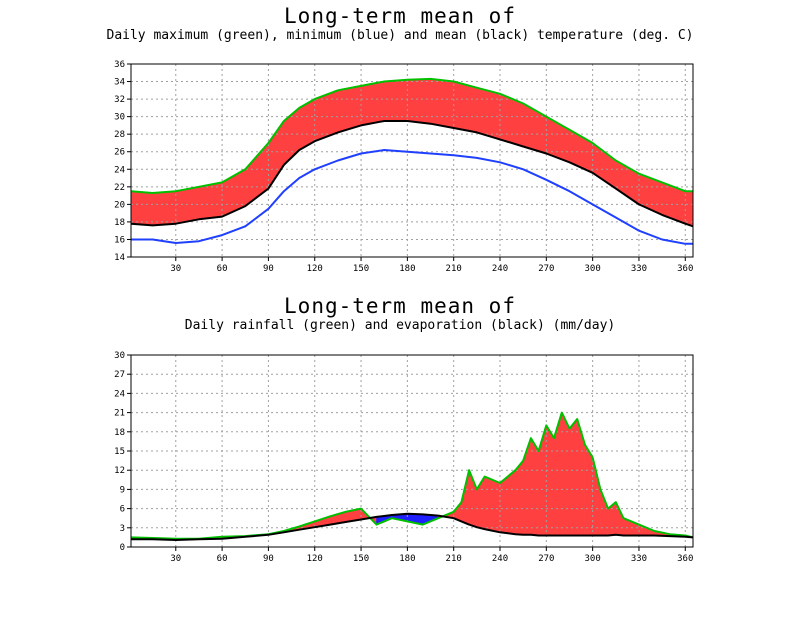 The height and width of the screenshot is (618, 800). I want to click on series-line-minimum, so click(412, 197).